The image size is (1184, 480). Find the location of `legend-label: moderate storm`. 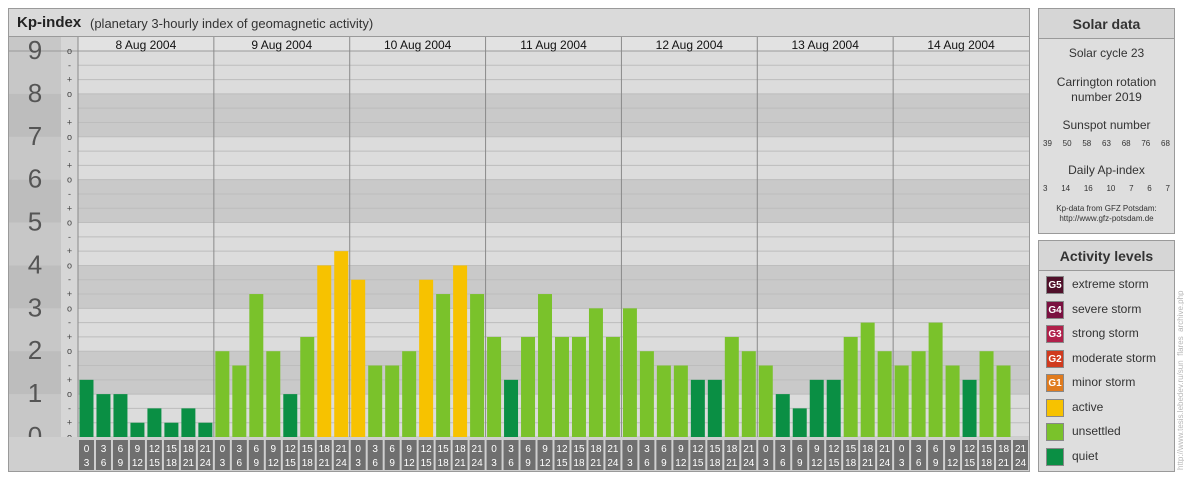

legend-label: moderate storm is located at coordinates (1114, 357).